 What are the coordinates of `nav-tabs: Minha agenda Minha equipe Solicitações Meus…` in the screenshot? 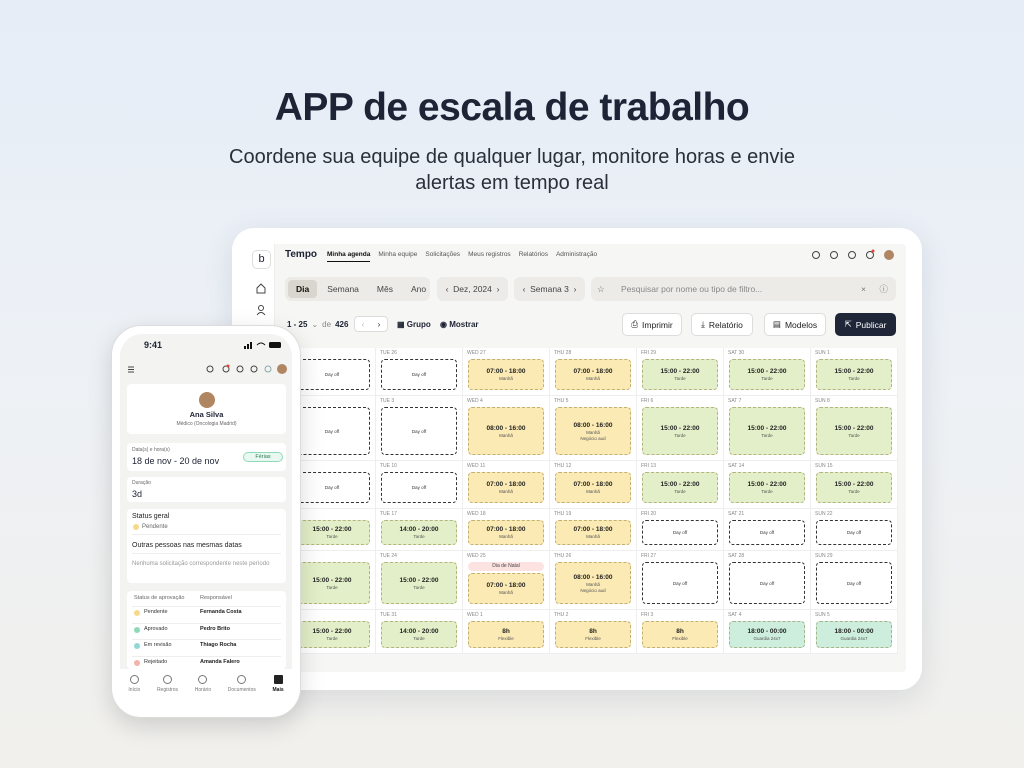 It's located at (462, 256).